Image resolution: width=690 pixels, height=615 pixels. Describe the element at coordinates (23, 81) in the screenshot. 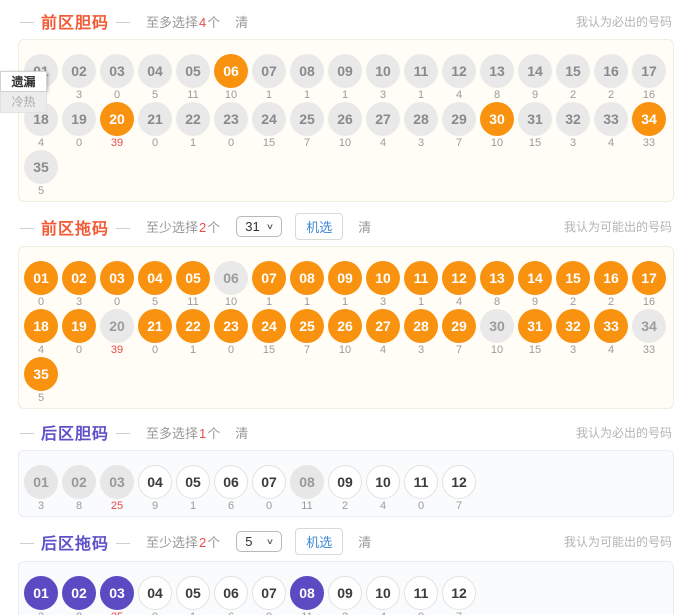

I see `view-mode-tab: 遗漏` at that location.